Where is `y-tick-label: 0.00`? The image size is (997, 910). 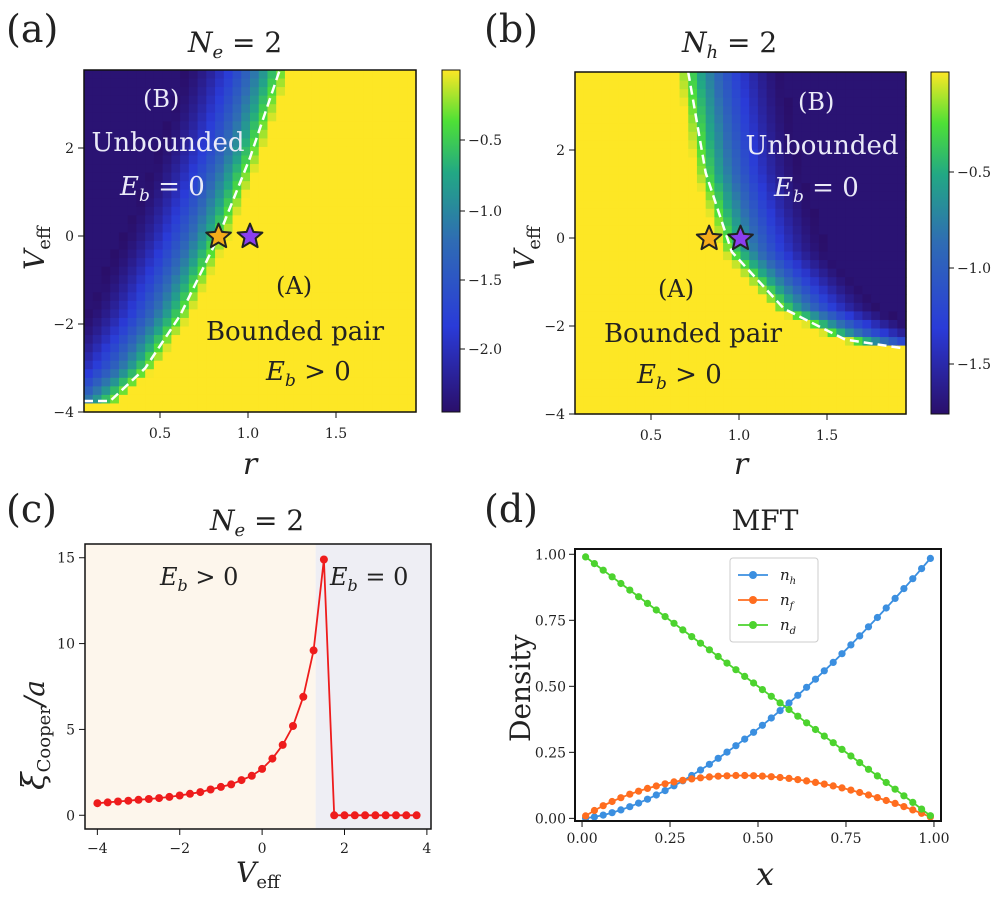 y-tick-label: 0.00 is located at coordinates (550, 819).